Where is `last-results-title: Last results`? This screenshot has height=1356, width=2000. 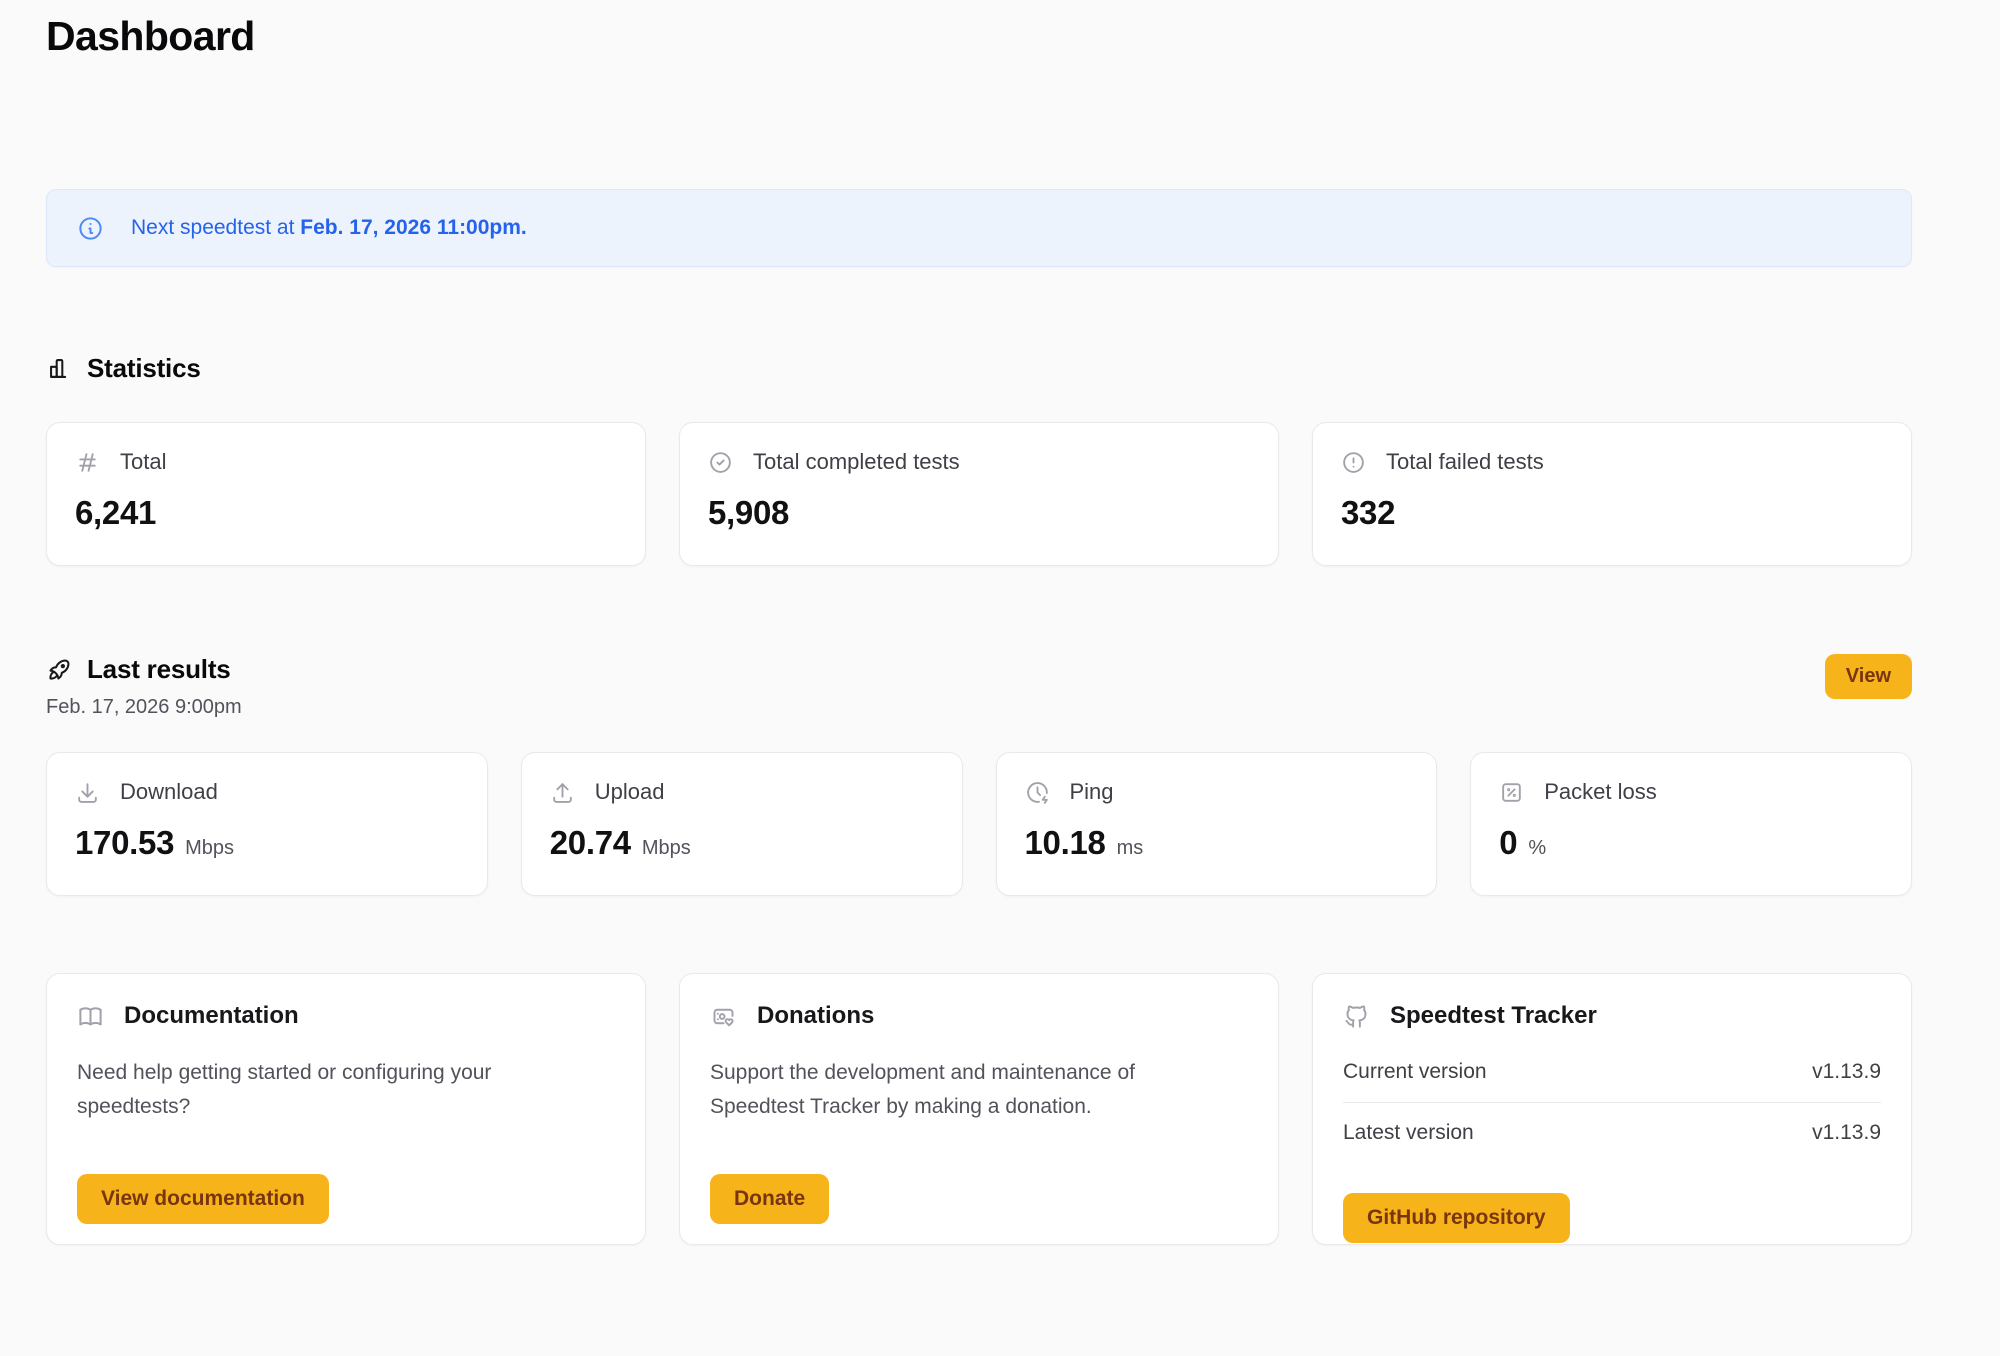 last-results-title: Last results is located at coordinates (159, 669).